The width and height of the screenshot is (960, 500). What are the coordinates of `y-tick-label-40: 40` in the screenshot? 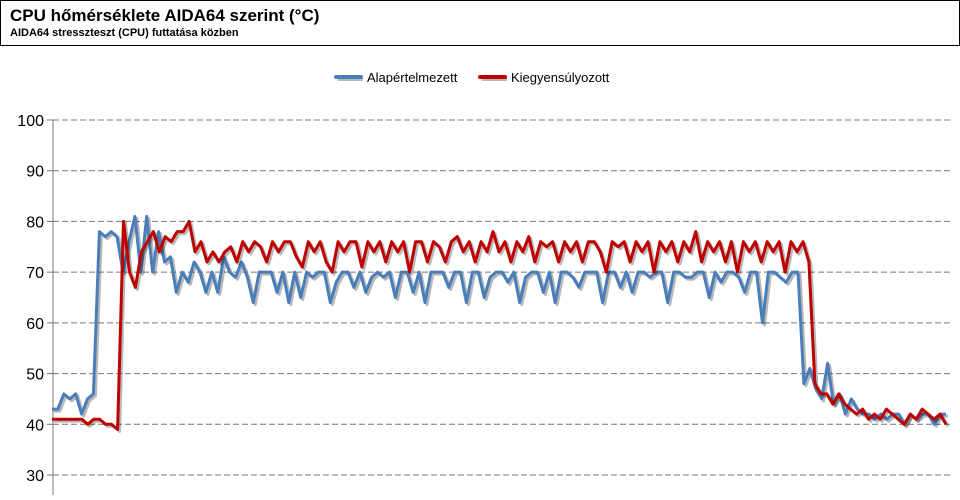 It's located at (35, 425).